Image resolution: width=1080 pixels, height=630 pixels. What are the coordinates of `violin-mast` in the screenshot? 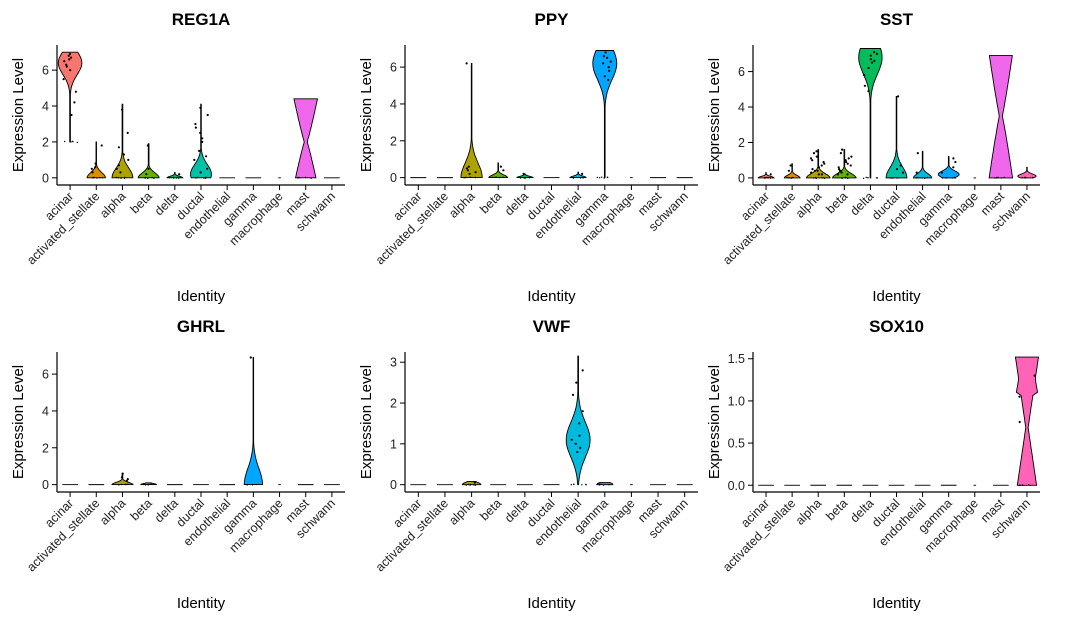 It's located at (1001, 117).